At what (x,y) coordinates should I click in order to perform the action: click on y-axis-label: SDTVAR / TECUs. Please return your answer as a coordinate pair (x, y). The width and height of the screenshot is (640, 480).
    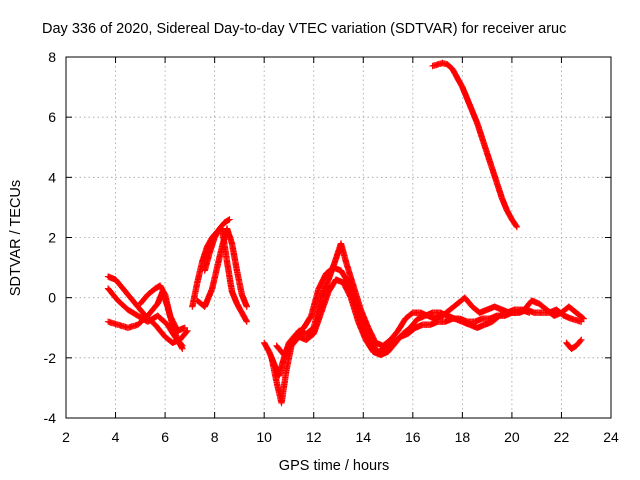
    Looking at the image, I should click on (16, 238).